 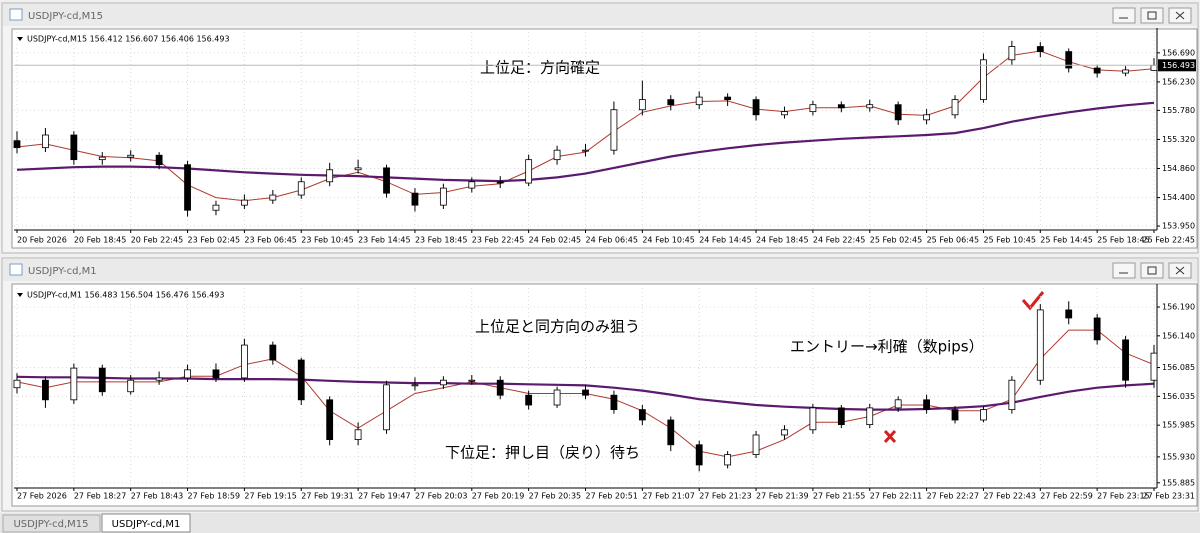 What do you see at coordinates (100, 240) in the screenshot?
I see `x-tick-label: 20 Feb 18:45` at bounding box center [100, 240].